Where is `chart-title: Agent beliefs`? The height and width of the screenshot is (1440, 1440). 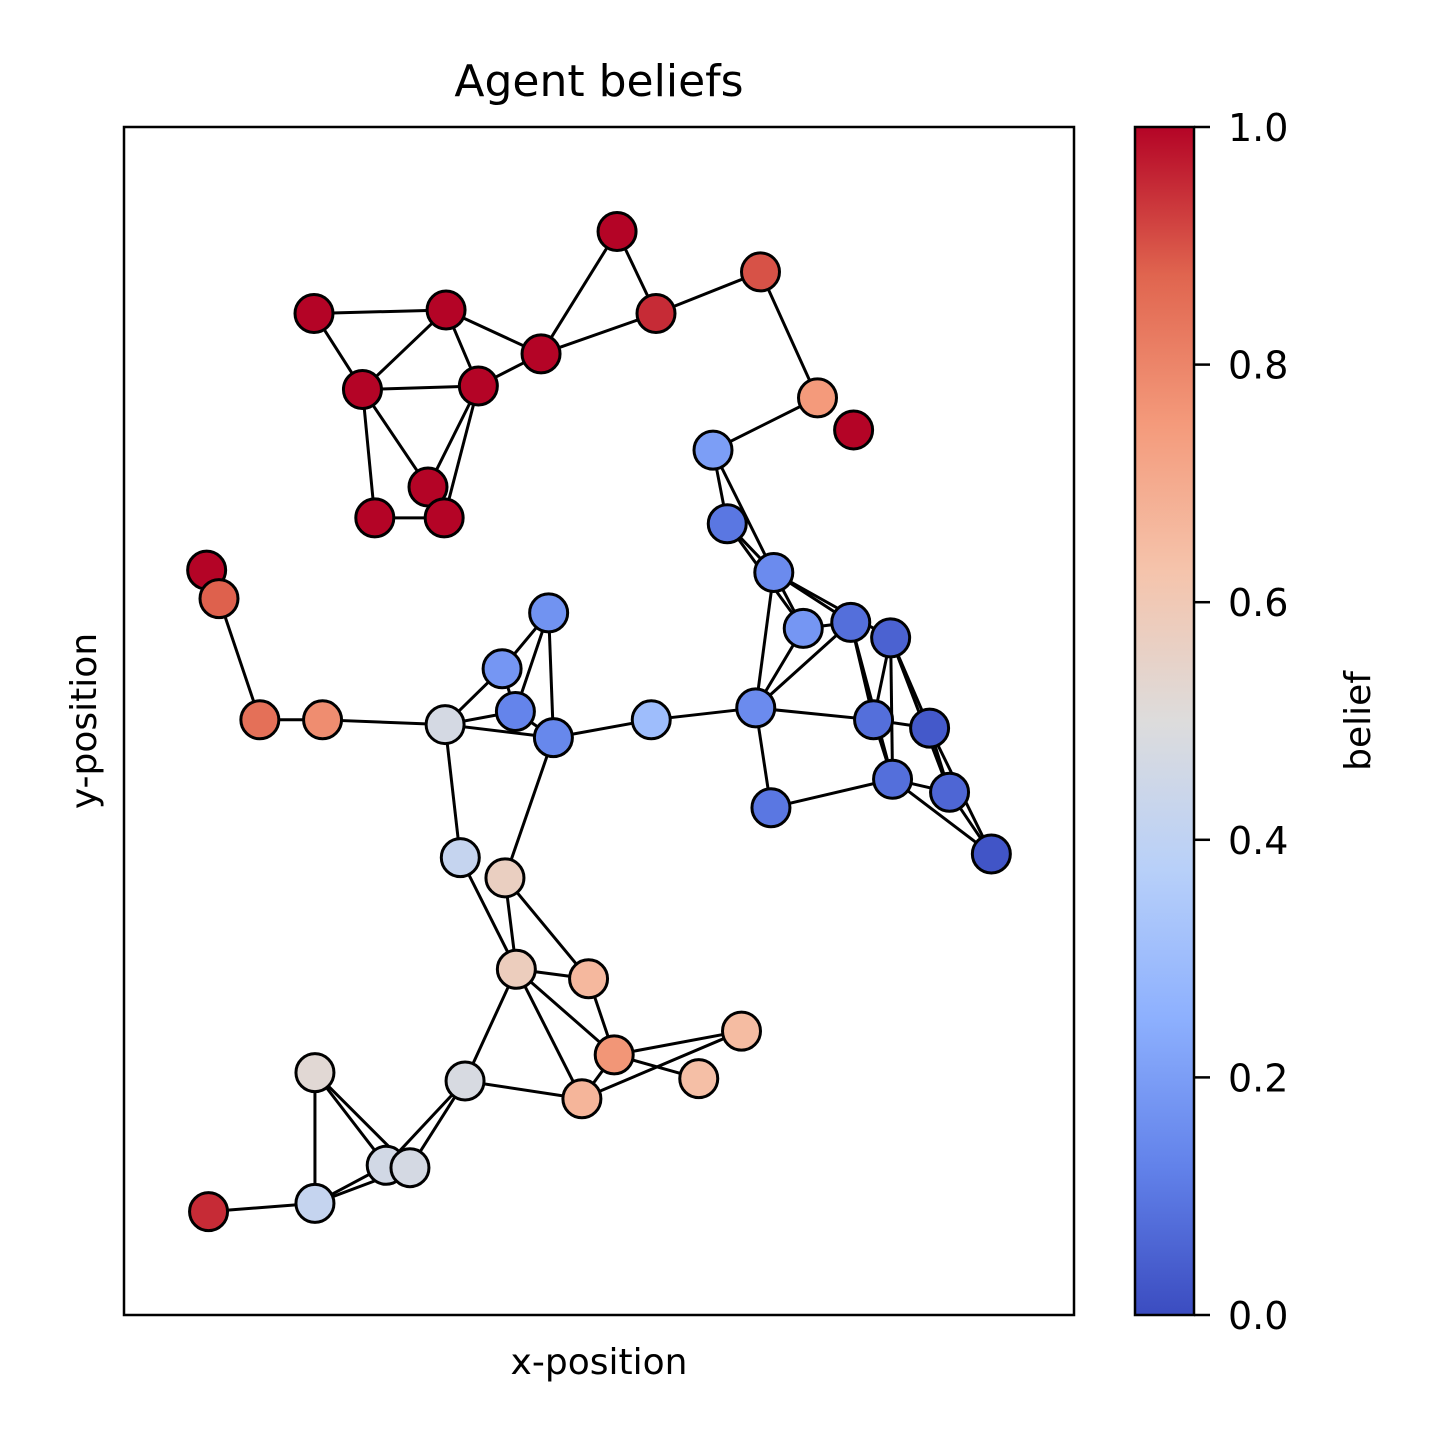
chart-title: Agent beliefs is located at coordinates (598, 81).